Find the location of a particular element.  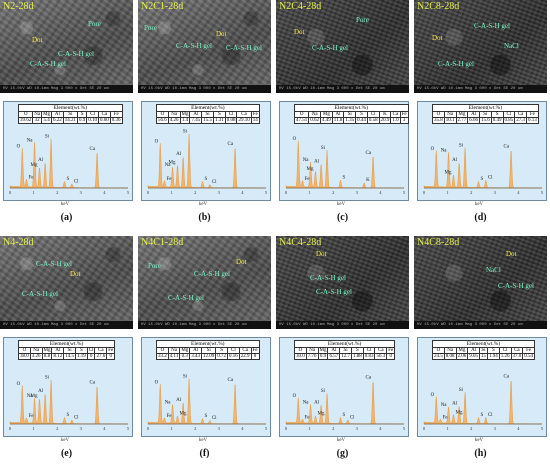

element-value: 0.85 is located at coordinates (509, 120).